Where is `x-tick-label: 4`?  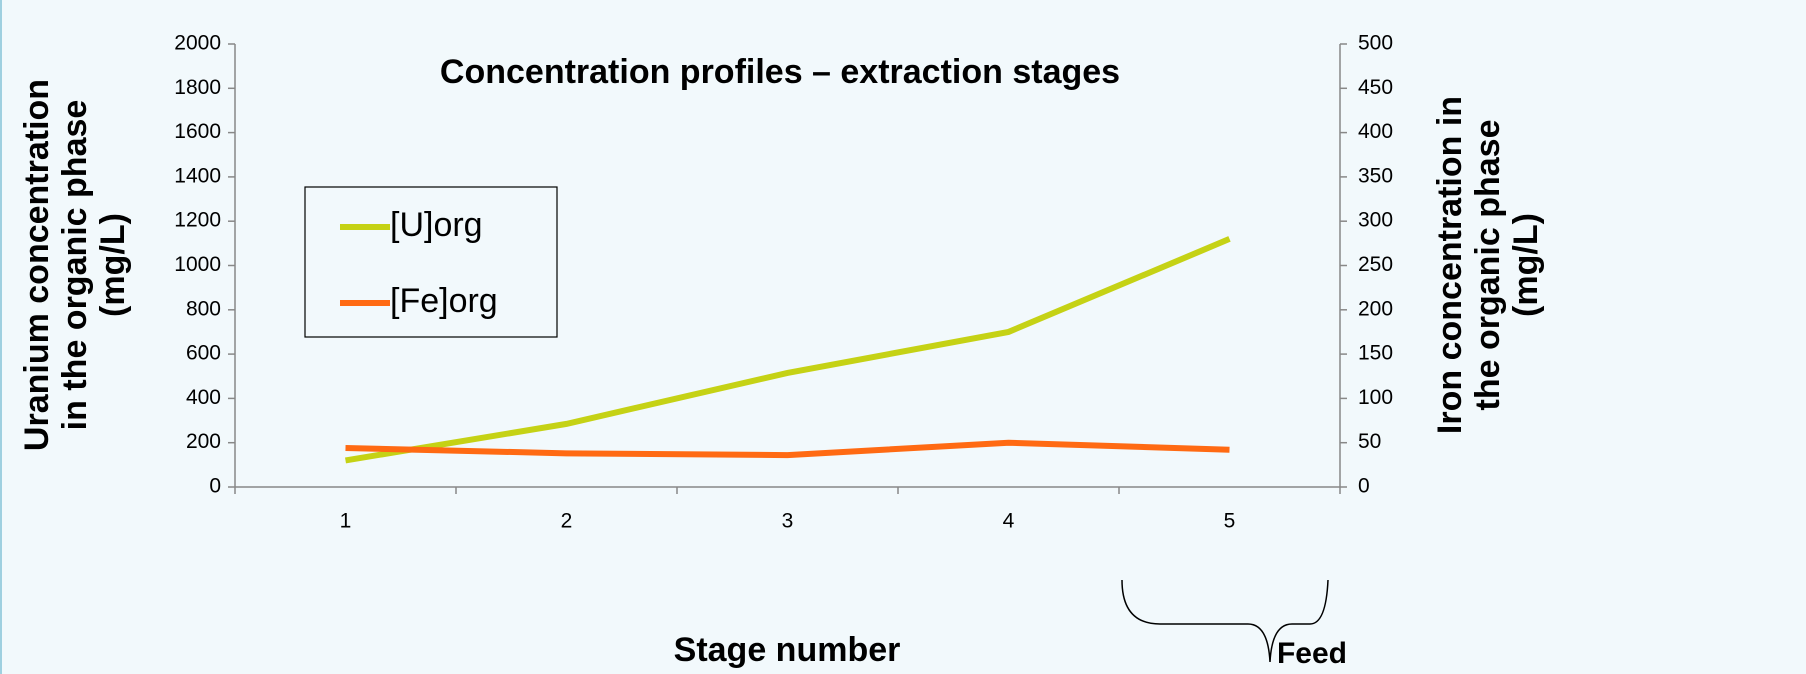
x-tick-label: 4 is located at coordinates (1009, 521).